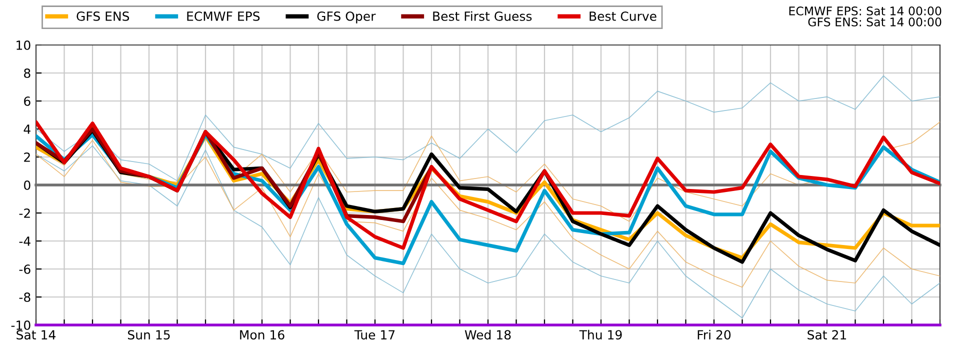 This screenshot has width=960, height=350. Describe the element at coordinates (600, 335) in the screenshot. I see `x-tick-label: Thu 19` at that location.